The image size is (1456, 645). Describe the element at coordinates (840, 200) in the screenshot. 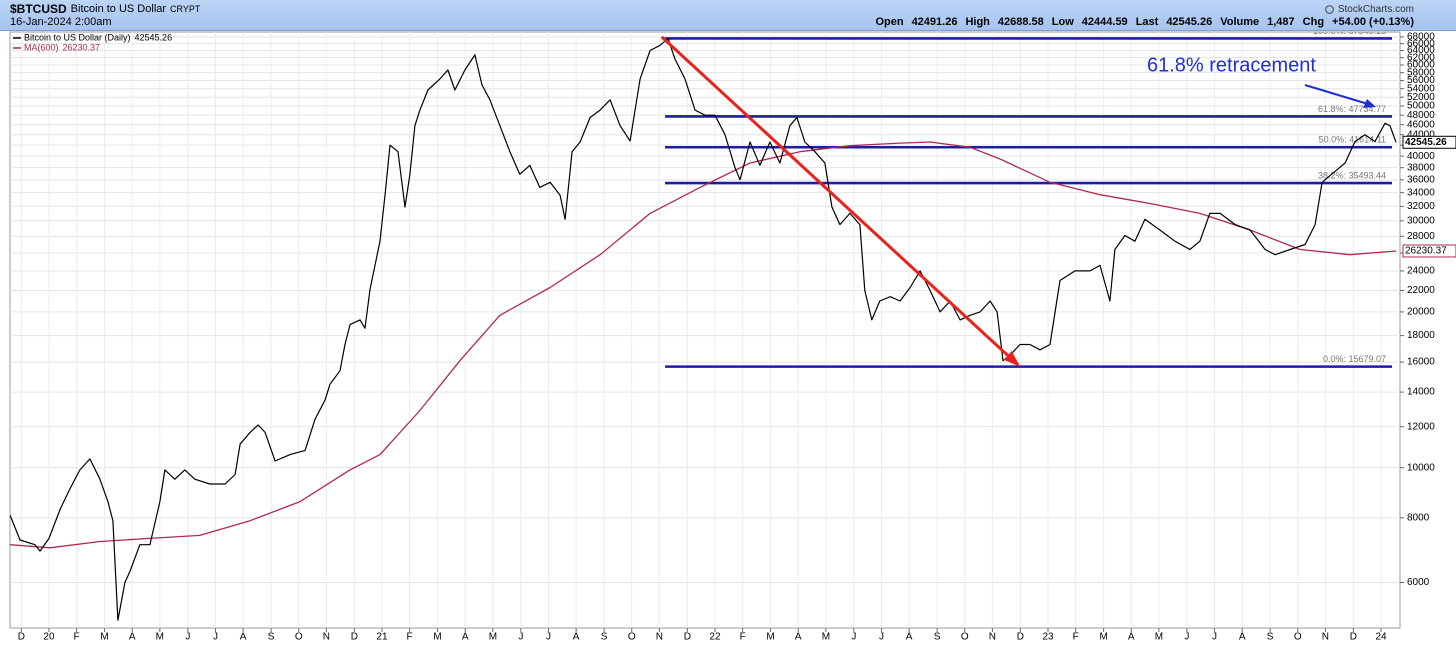

I see `trendline` at that location.